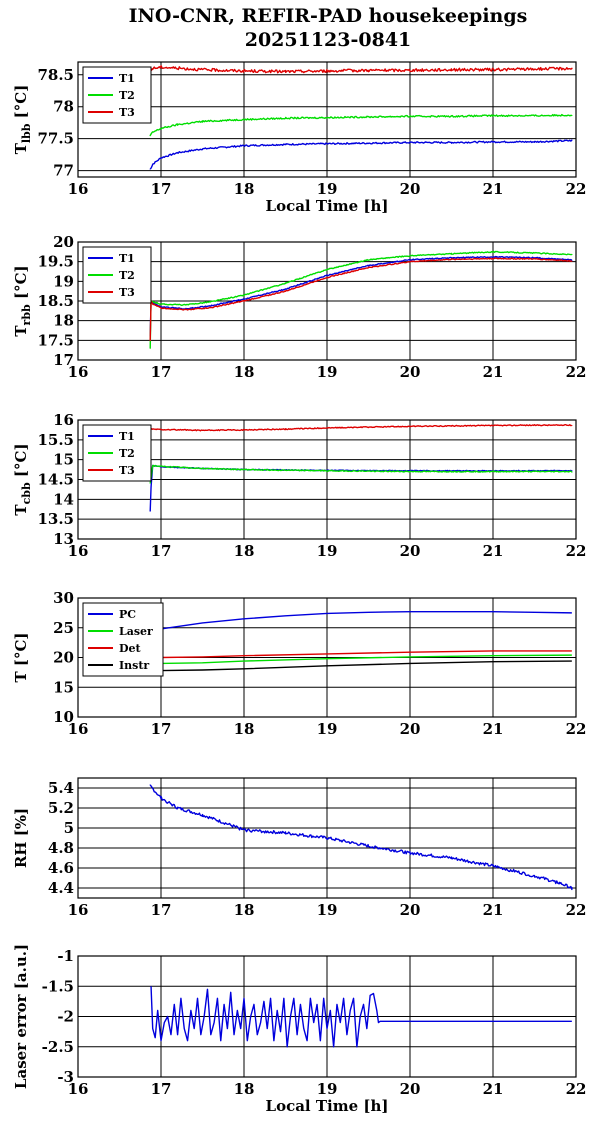 The height and width of the screenshot is (1134, 595). What do you see at coordinates (361, 125) in the screenshot?
I see `series-line-t2` at bounding box center [361, 125].